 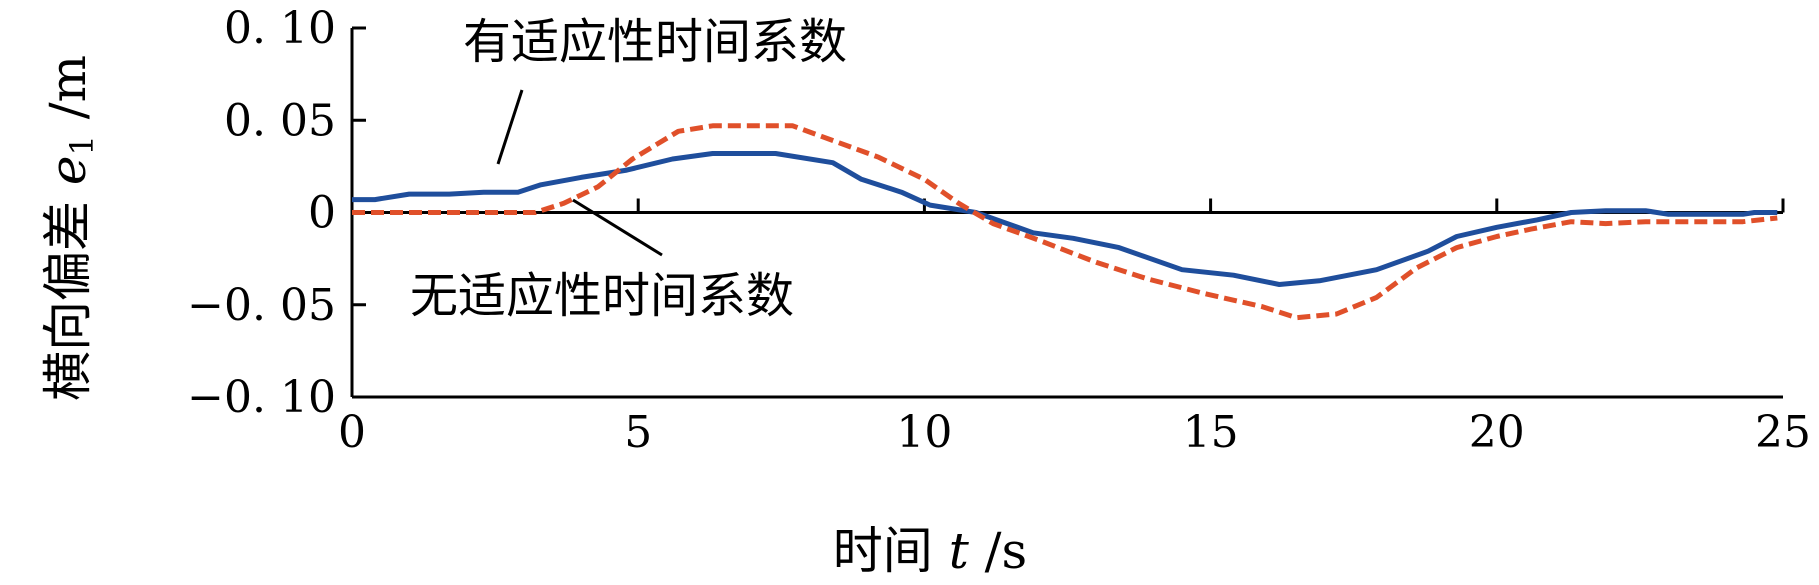 I want to click on annotation-nonadaptive: 无适应性时间系数, so click(x=602, y=261).